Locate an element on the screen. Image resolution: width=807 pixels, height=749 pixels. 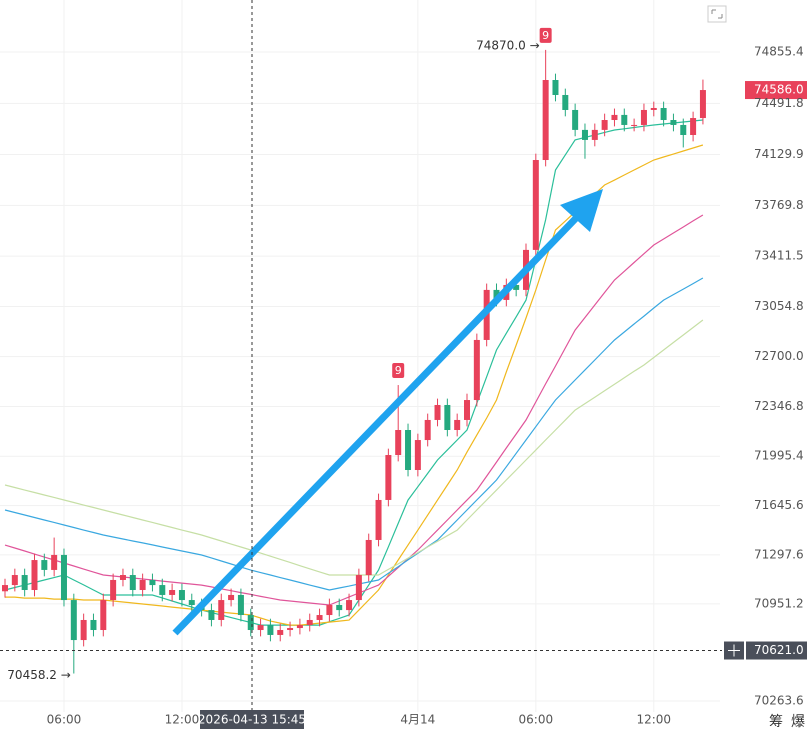
y-tick-label: 74855.4 is located at coordinates (779, 51).